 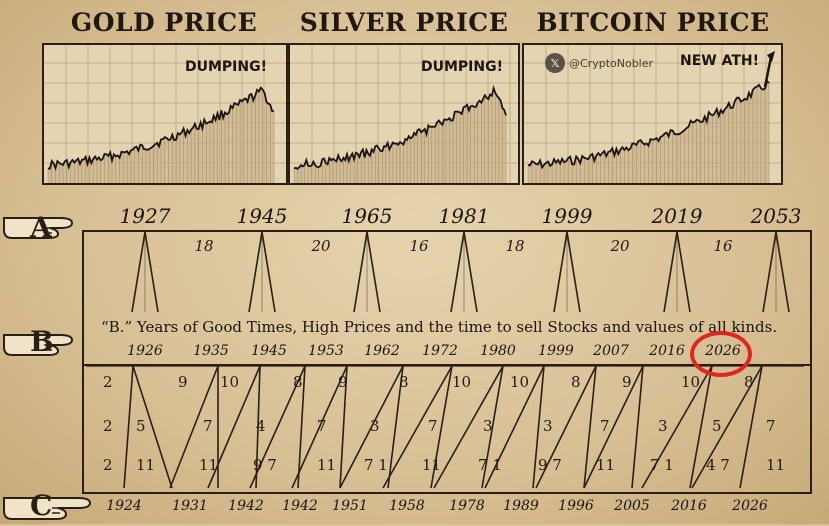 I want to click on row-a-year: 1965, so click(x=367, y=216).